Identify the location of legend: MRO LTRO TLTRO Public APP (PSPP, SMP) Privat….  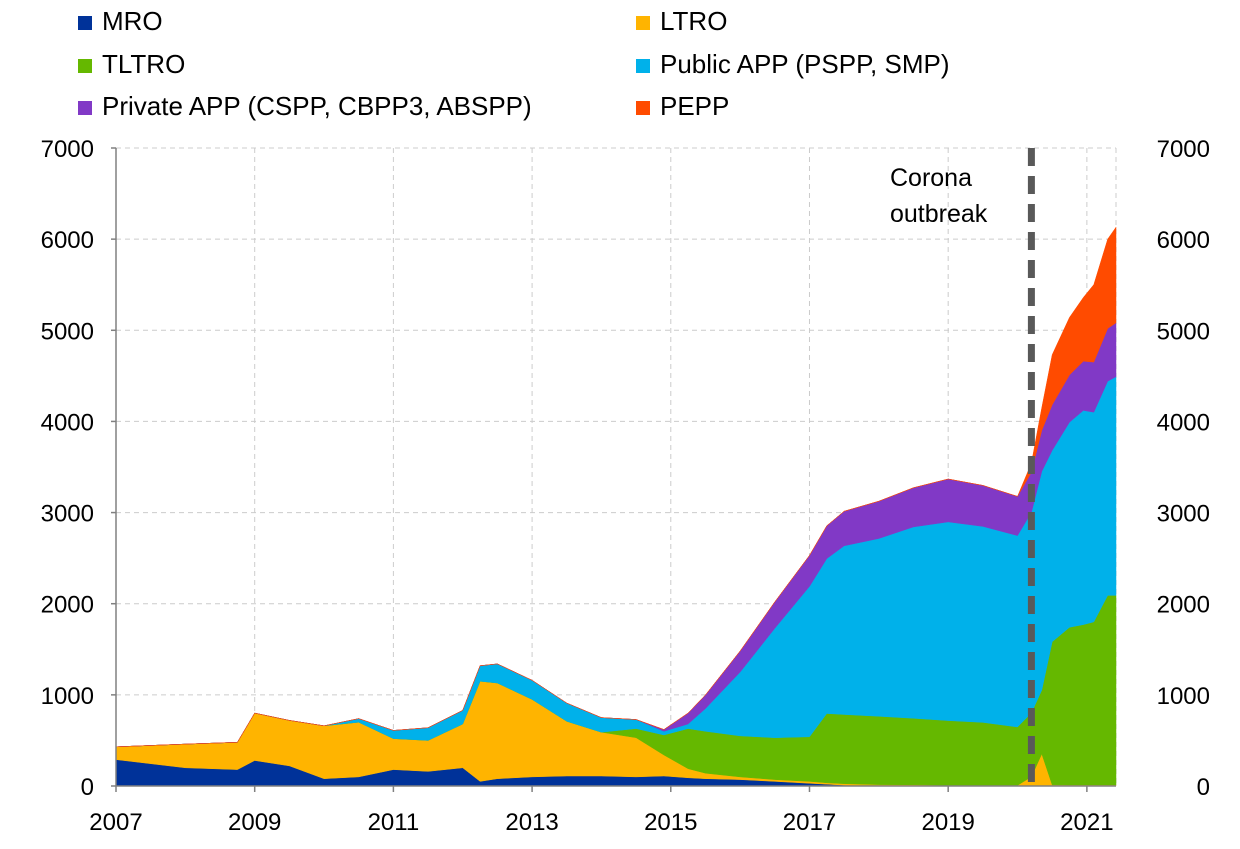
(514, 63).